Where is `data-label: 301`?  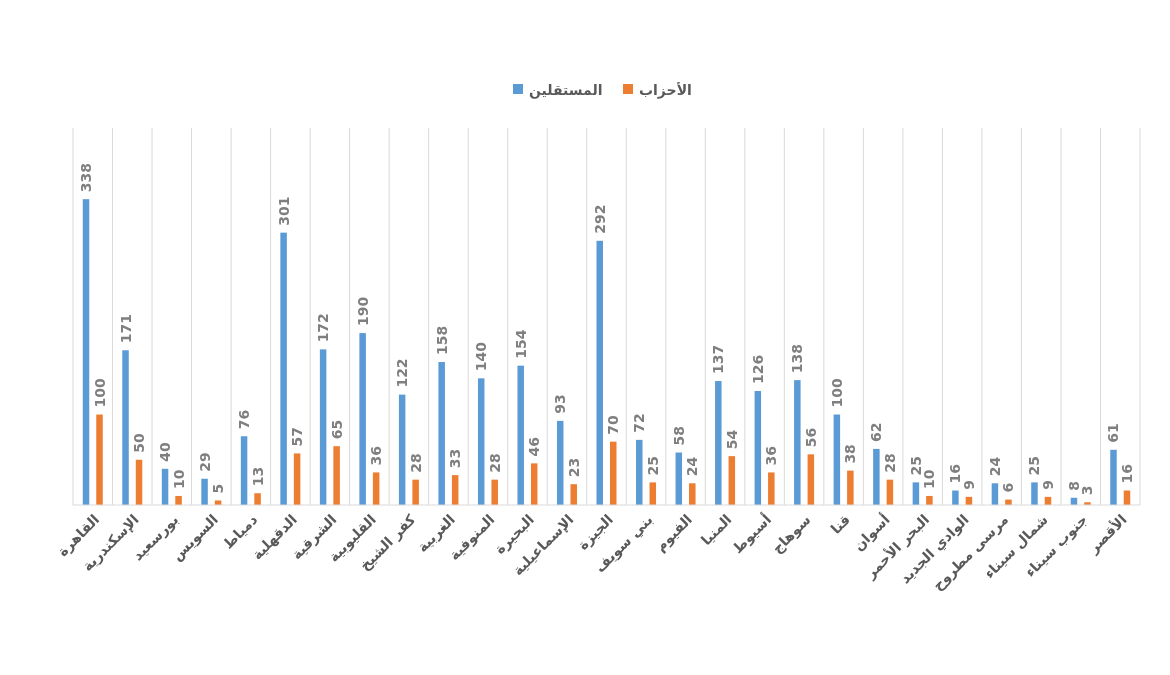
data-label: 301 is located at coordinates (283, 211).